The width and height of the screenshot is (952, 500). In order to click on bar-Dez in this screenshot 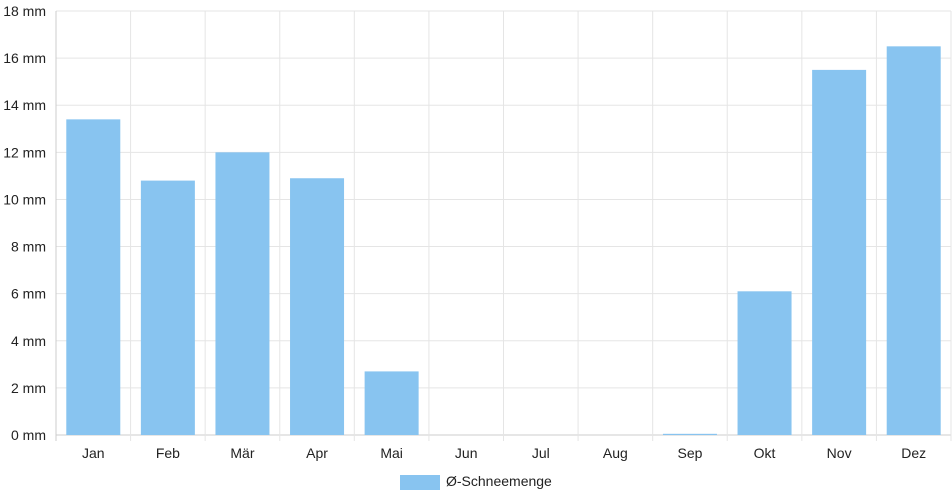, I will do `click(913, 240)`.